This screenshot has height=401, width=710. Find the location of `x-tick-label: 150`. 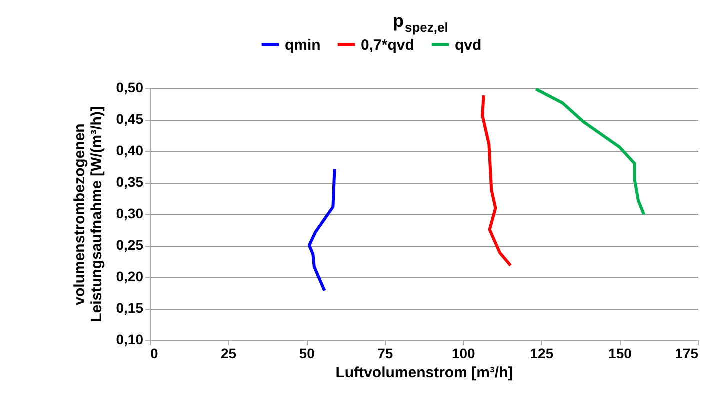

x-tick-label: 150 is located at coordinates (620, 354).